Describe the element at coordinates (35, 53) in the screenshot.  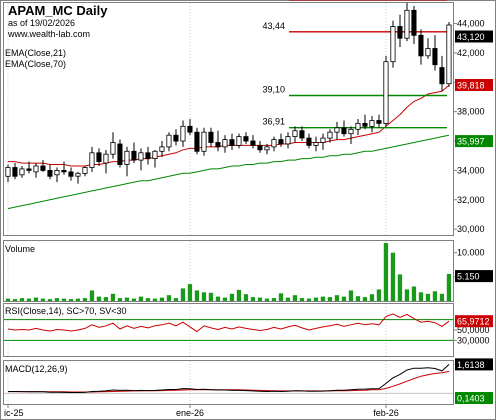
I see `ema21-legend: EMA(Close,21)` at that location.